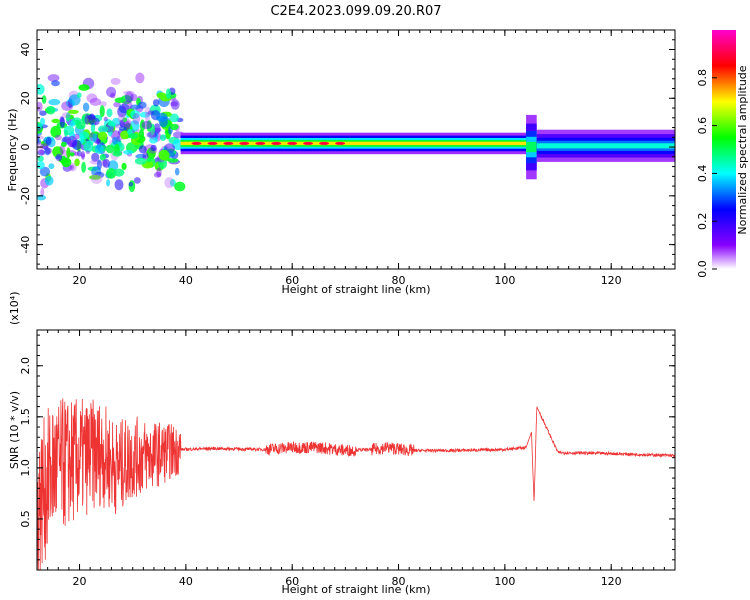 Image resolution: width=750 pixels, height=600 pixels. I want to click on heatmap-x-label: Height of straight line (km), so click(355, 289).